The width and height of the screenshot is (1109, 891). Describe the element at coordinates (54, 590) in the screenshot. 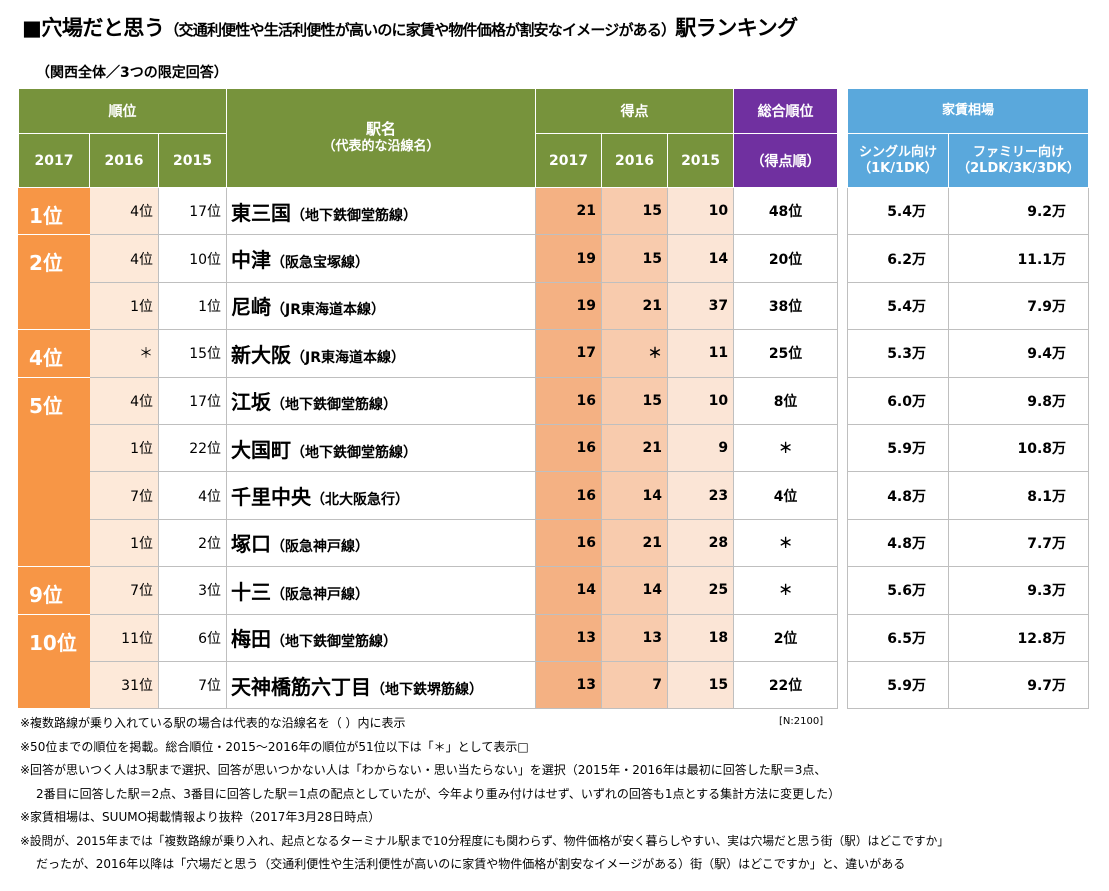

I see `rank-2017: 9位` at that location.